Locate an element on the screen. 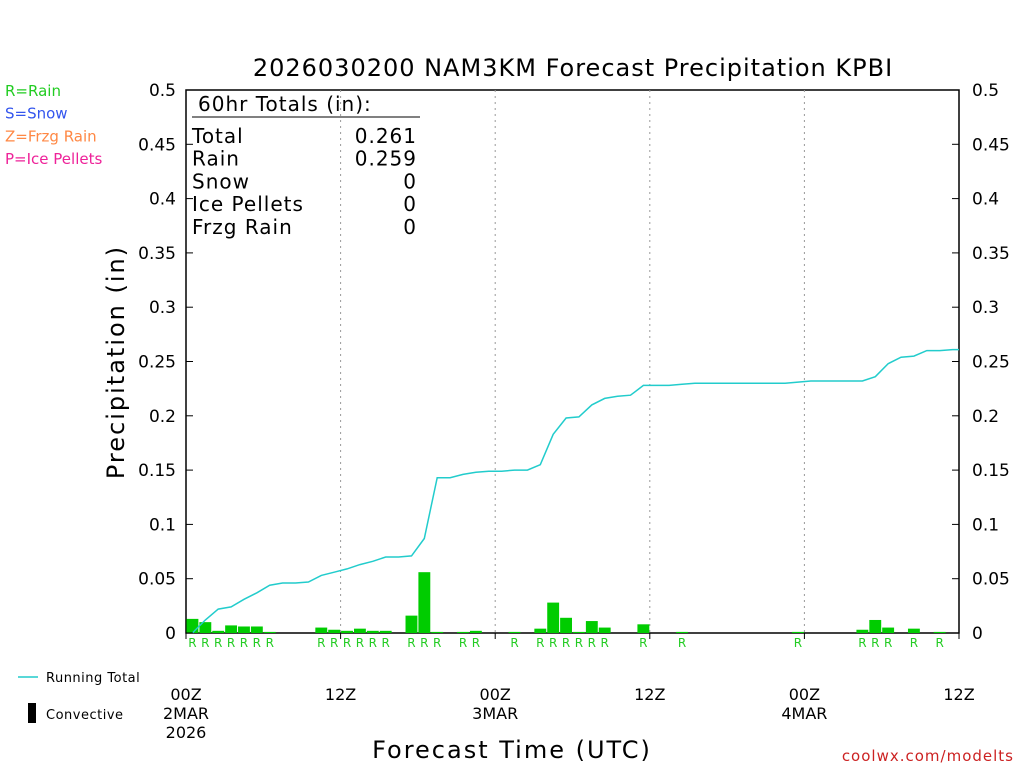 This screenshot has width=1024, height=768. running-total-legend-label: Running Total is located at coordinates (93, 678).